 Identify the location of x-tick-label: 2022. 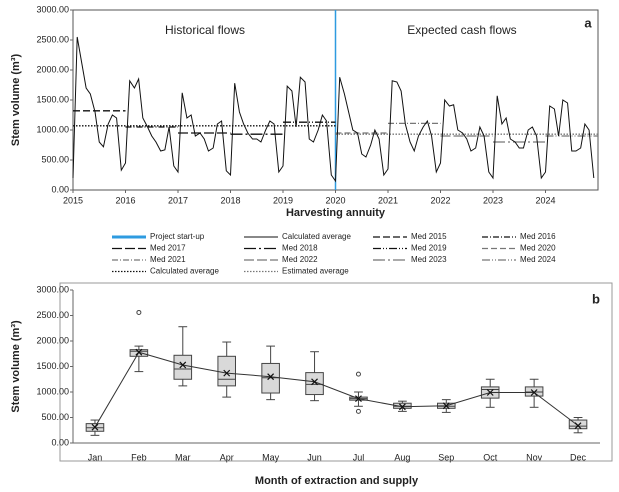
(440, 200).